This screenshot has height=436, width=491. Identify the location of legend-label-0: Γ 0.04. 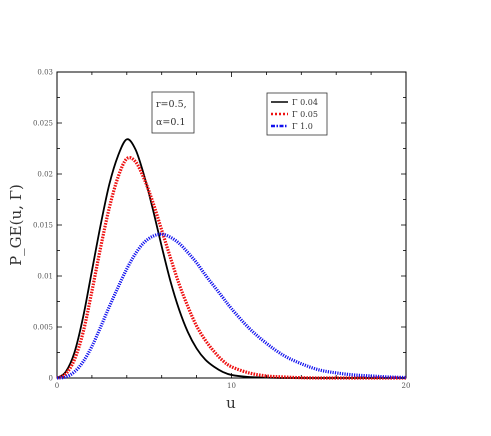
(305, 102).